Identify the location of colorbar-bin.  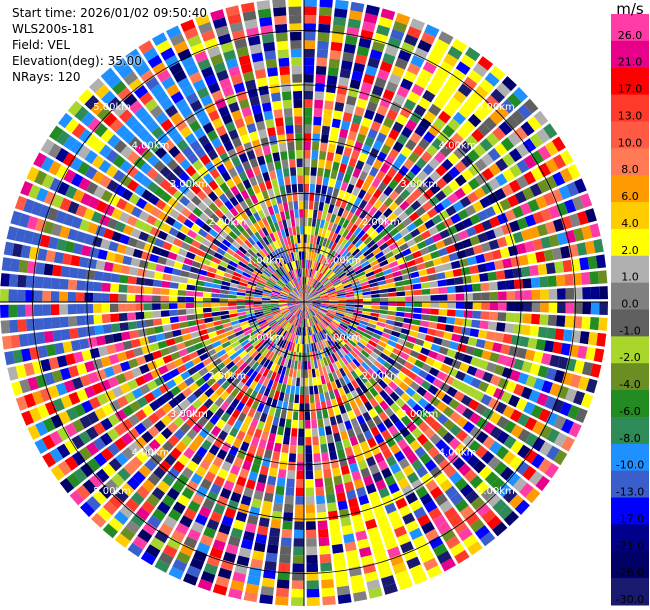
(630, 484).